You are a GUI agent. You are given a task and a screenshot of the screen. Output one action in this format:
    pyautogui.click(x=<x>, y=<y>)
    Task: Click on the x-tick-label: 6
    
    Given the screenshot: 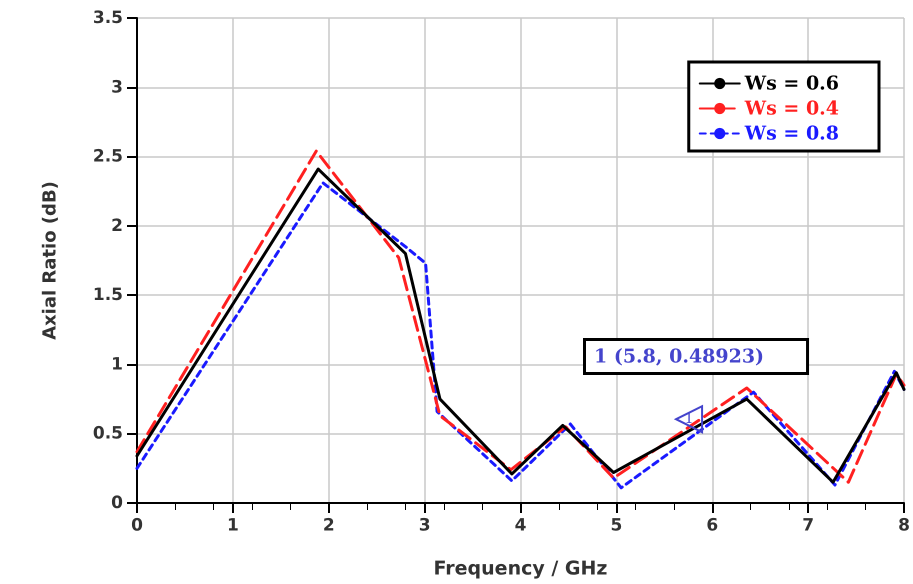 What is the action you would take?
    pyautogui.click(x=712, y=526)
    